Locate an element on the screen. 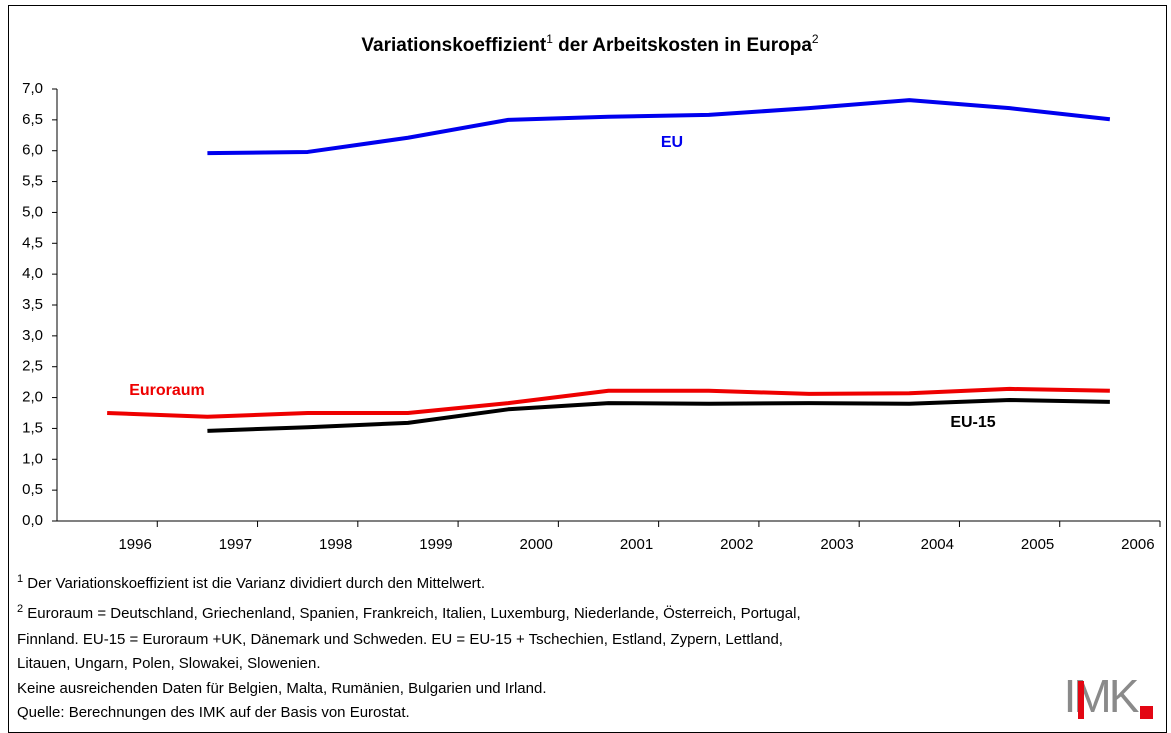 This screenshot has height=733, width=1171. y-tick-label: 3,5 is located at coordinates (32, 304).